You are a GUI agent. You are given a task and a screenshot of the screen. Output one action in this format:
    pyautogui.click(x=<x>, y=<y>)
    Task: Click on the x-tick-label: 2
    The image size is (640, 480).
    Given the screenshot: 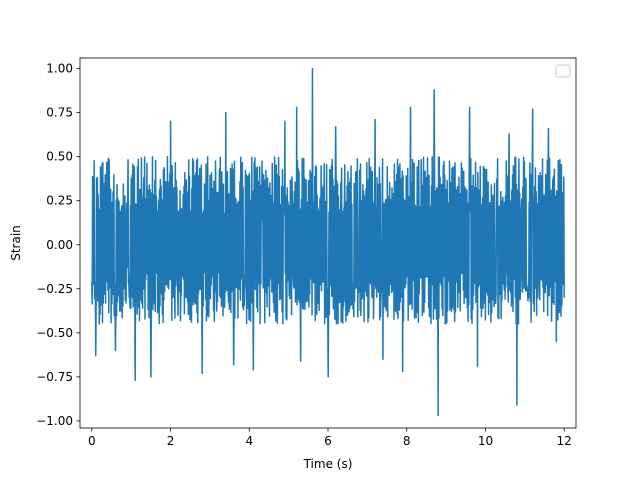 What is the action you would take?
    pyautogui.click(x=171, y=441)
    